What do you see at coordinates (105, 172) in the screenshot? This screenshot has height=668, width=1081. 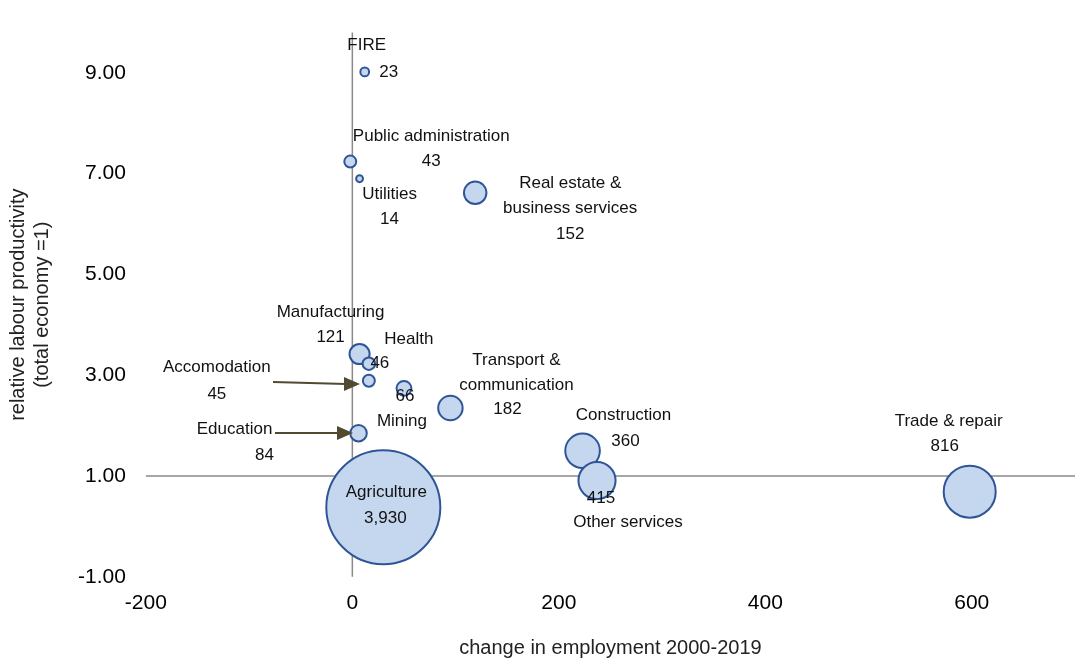 I see `y-tick-label: 7.00` at bounding box center [105, 172].